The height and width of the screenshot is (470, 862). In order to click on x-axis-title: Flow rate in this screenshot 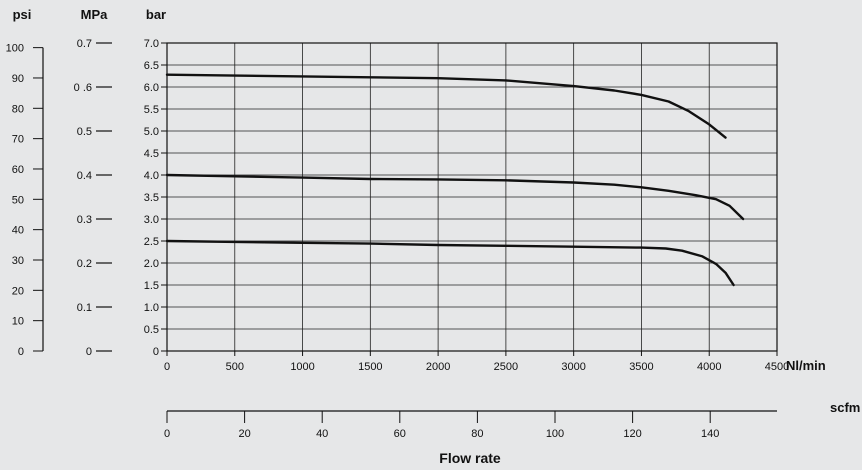, I will do `click(470, 458)`.